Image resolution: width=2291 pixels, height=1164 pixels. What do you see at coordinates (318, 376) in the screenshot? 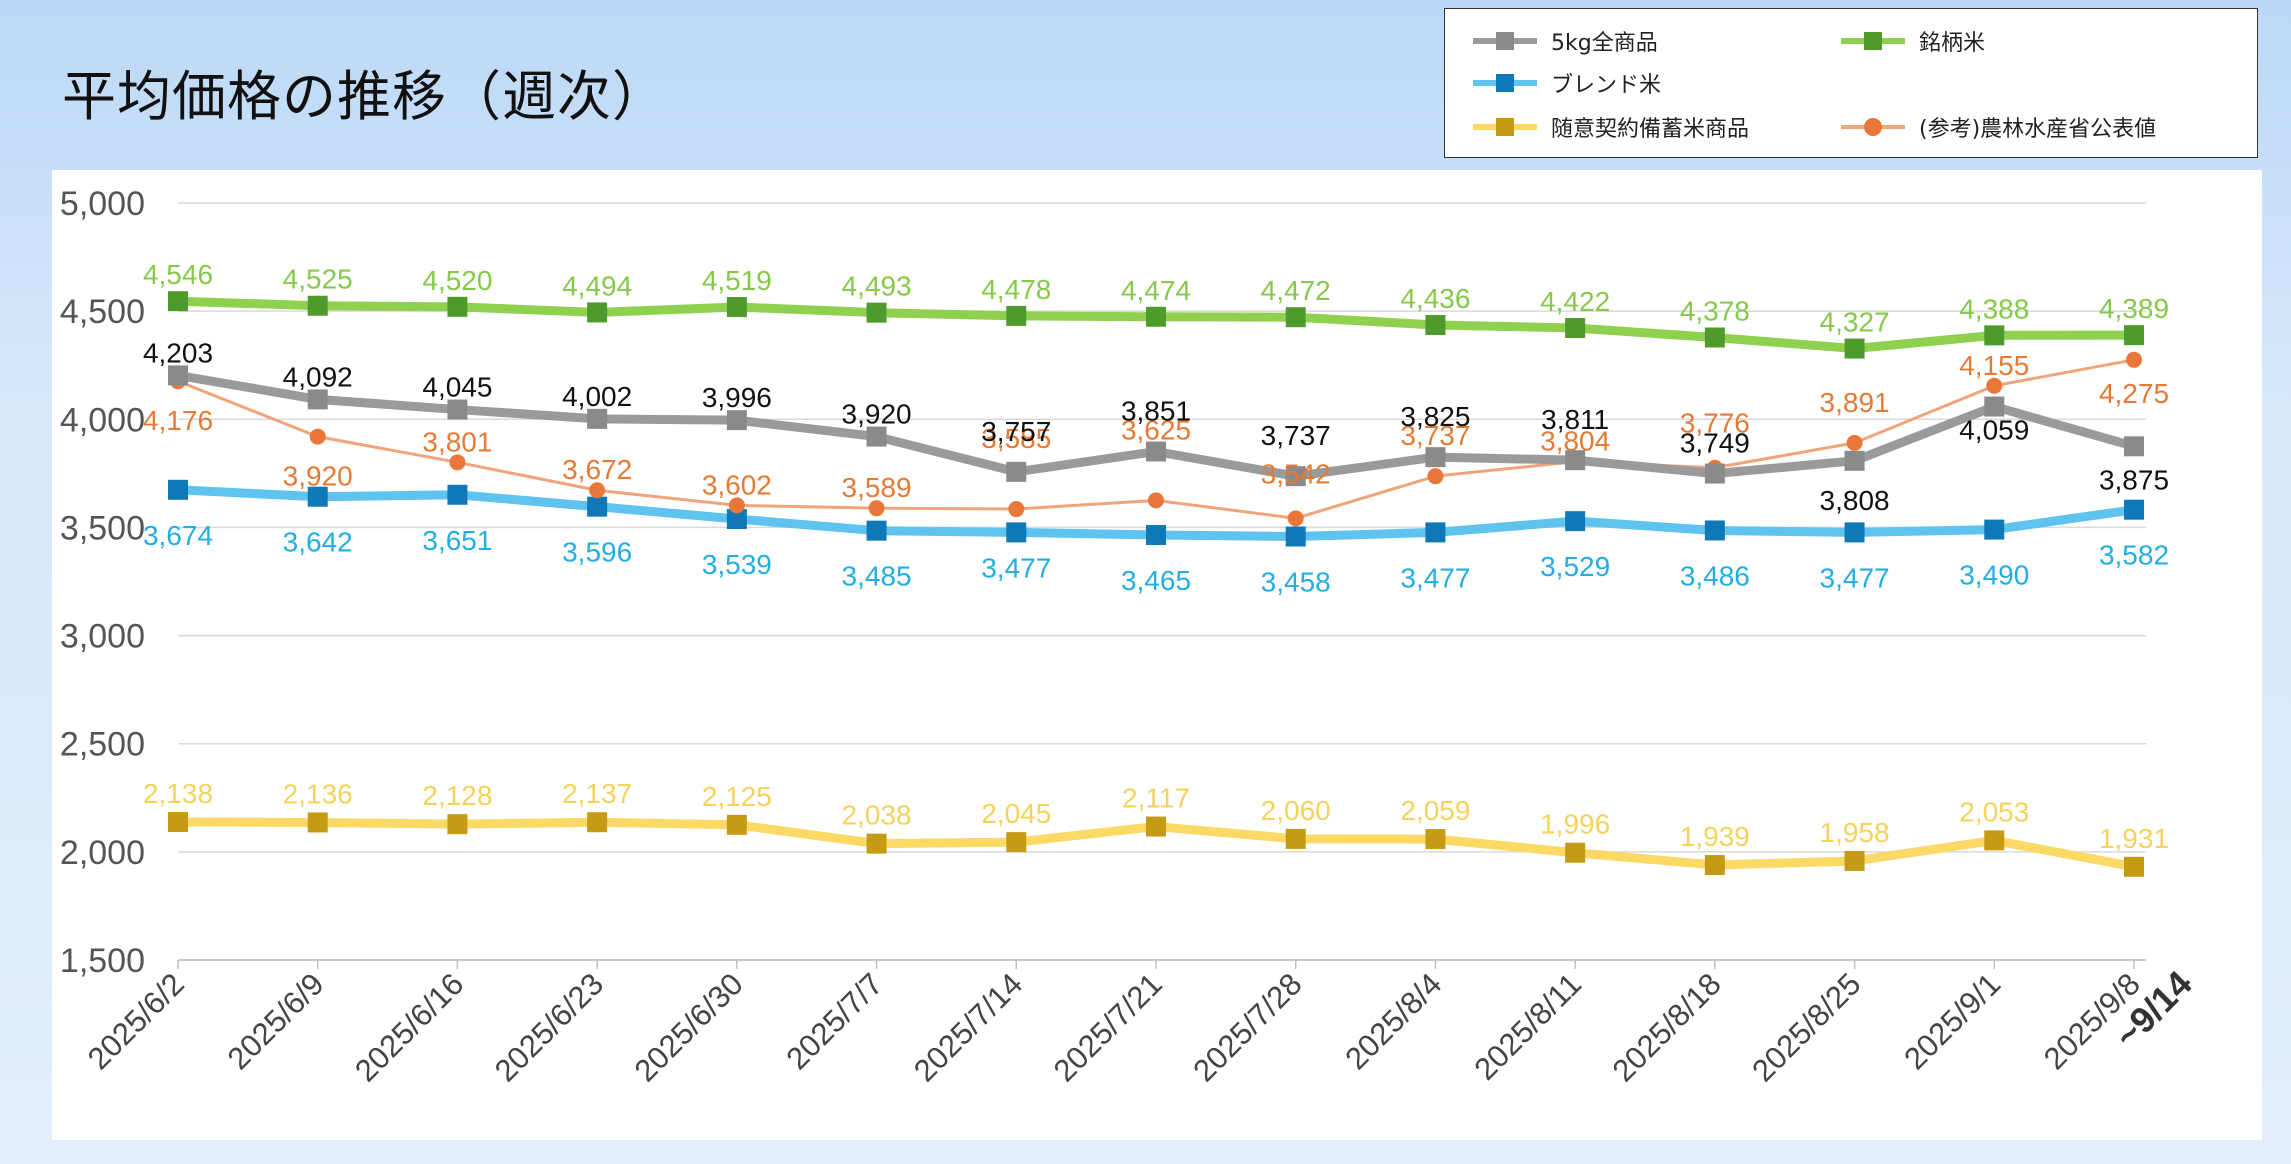
I see `data-label: 4,092` at bounding box center [318, 376].